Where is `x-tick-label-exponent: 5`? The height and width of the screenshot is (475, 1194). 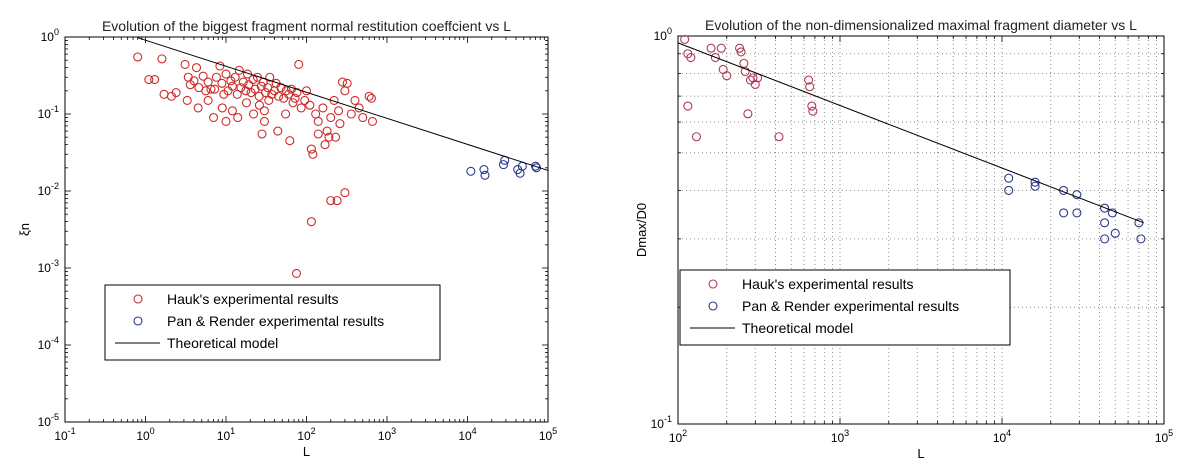 x-tick-label-exponent: 5 is located at coordinates (554, 431).